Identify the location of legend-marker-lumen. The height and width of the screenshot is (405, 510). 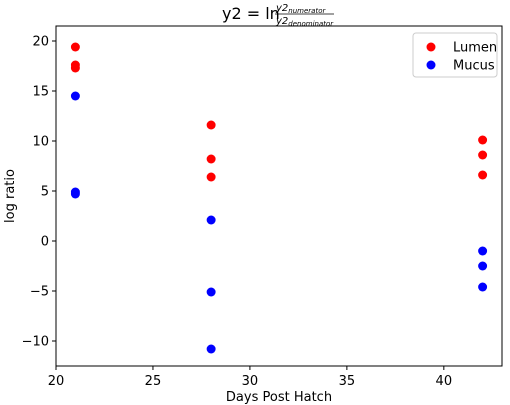
(431, 47).